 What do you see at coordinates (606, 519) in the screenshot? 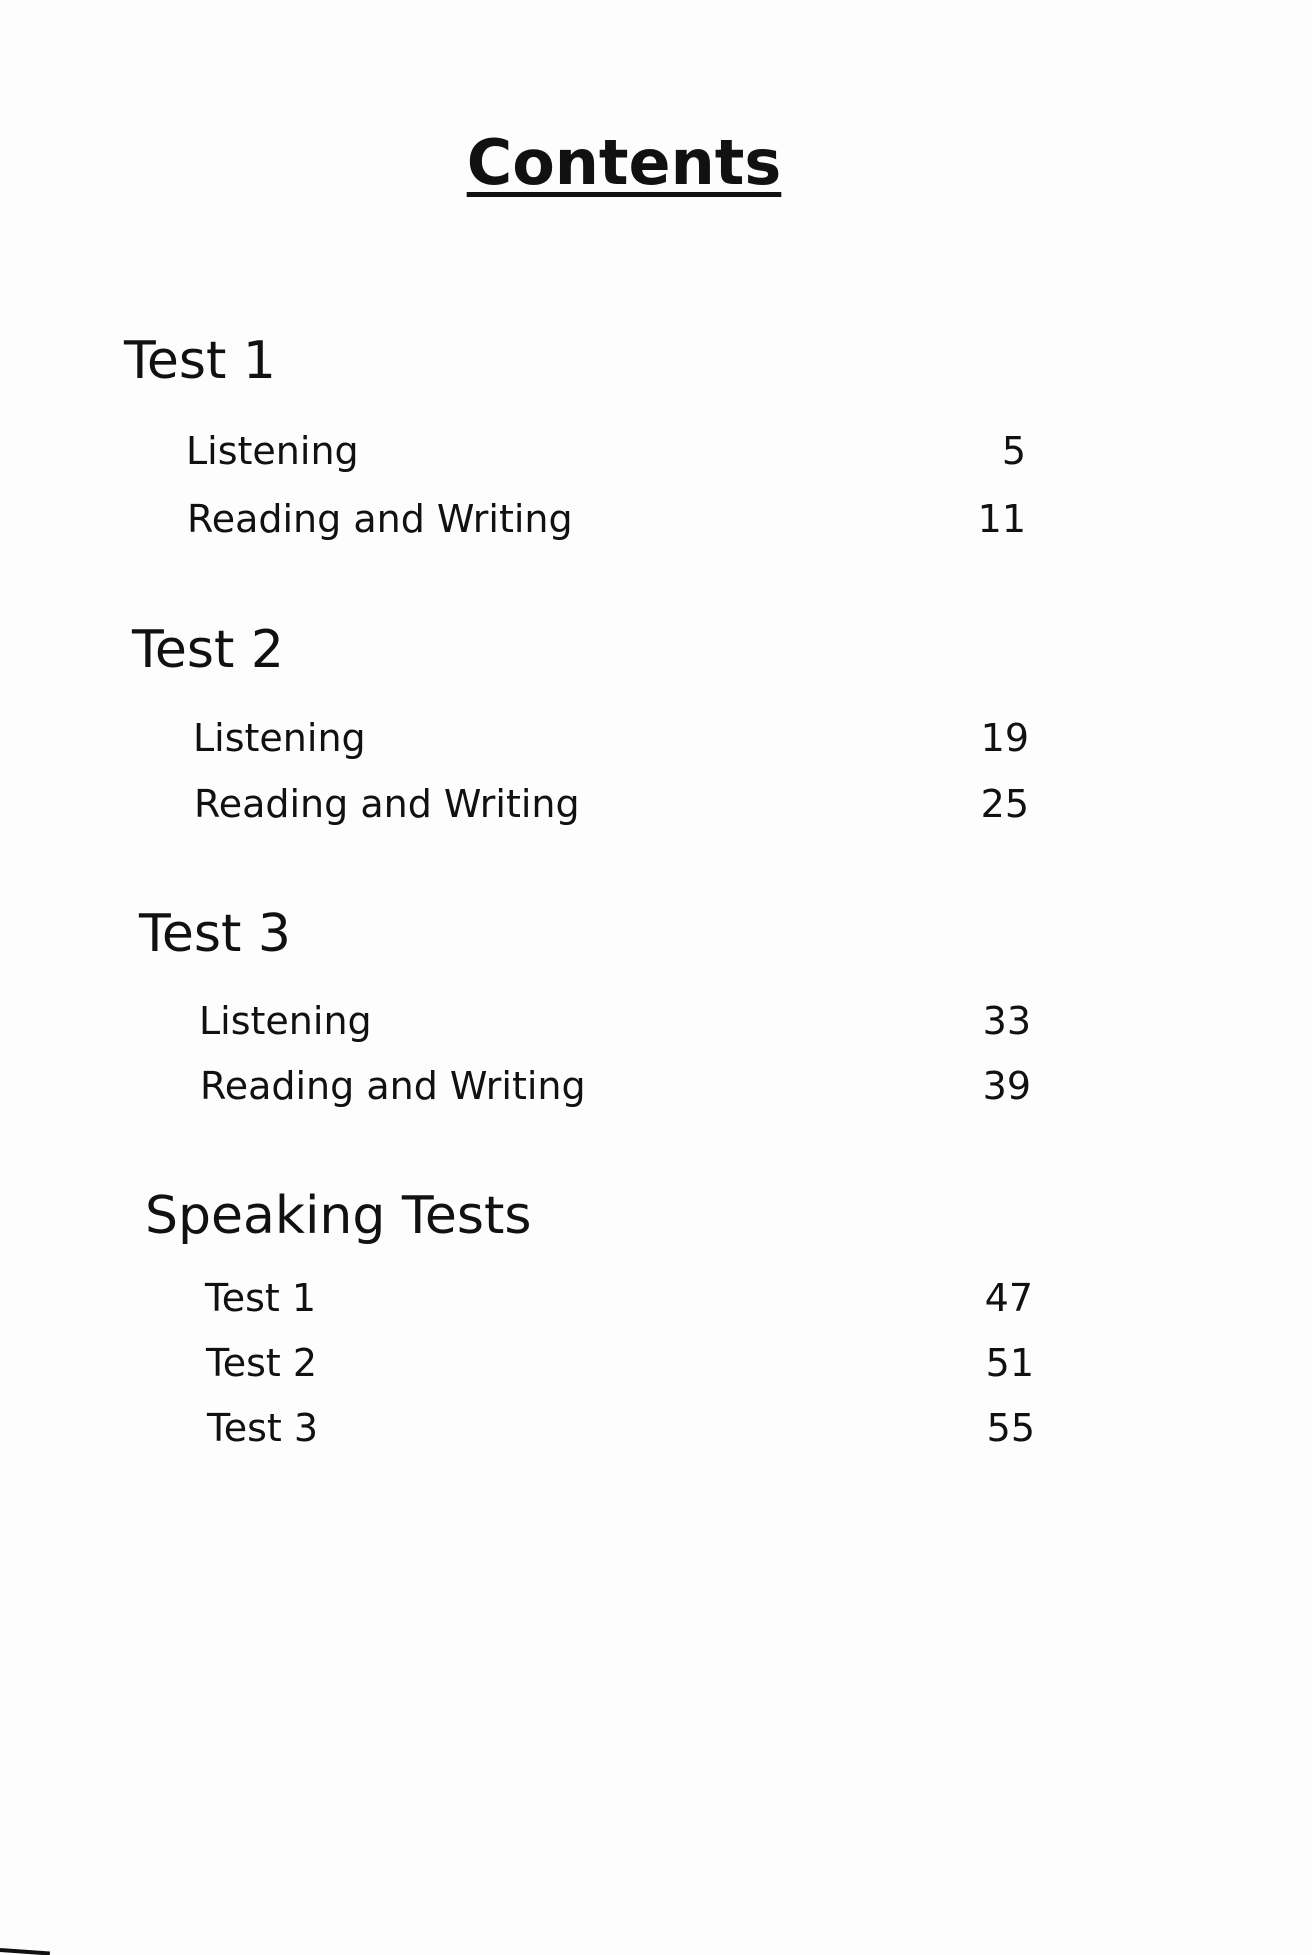
I see `toc-entry: Reading and Writing 11` at bounding box center [606, 519].